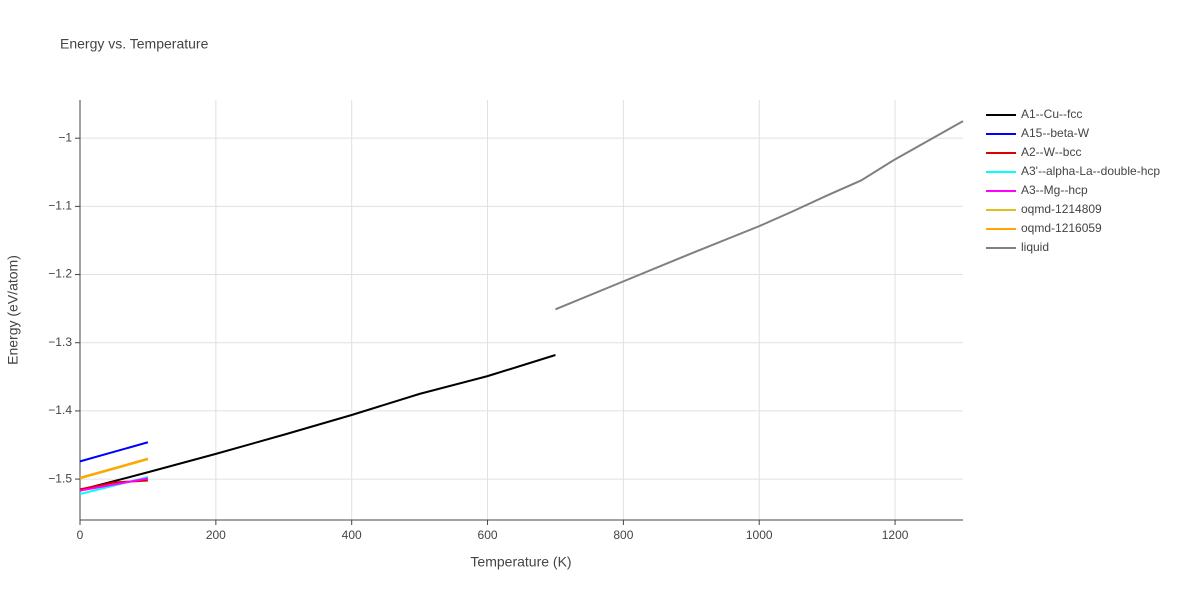 The width and height of the screenshot is (1200, 600). What do you see at coordinates (80, 535) in the screenshot?
I see `x-tick-label: 0` at bounding box center [80, 535].